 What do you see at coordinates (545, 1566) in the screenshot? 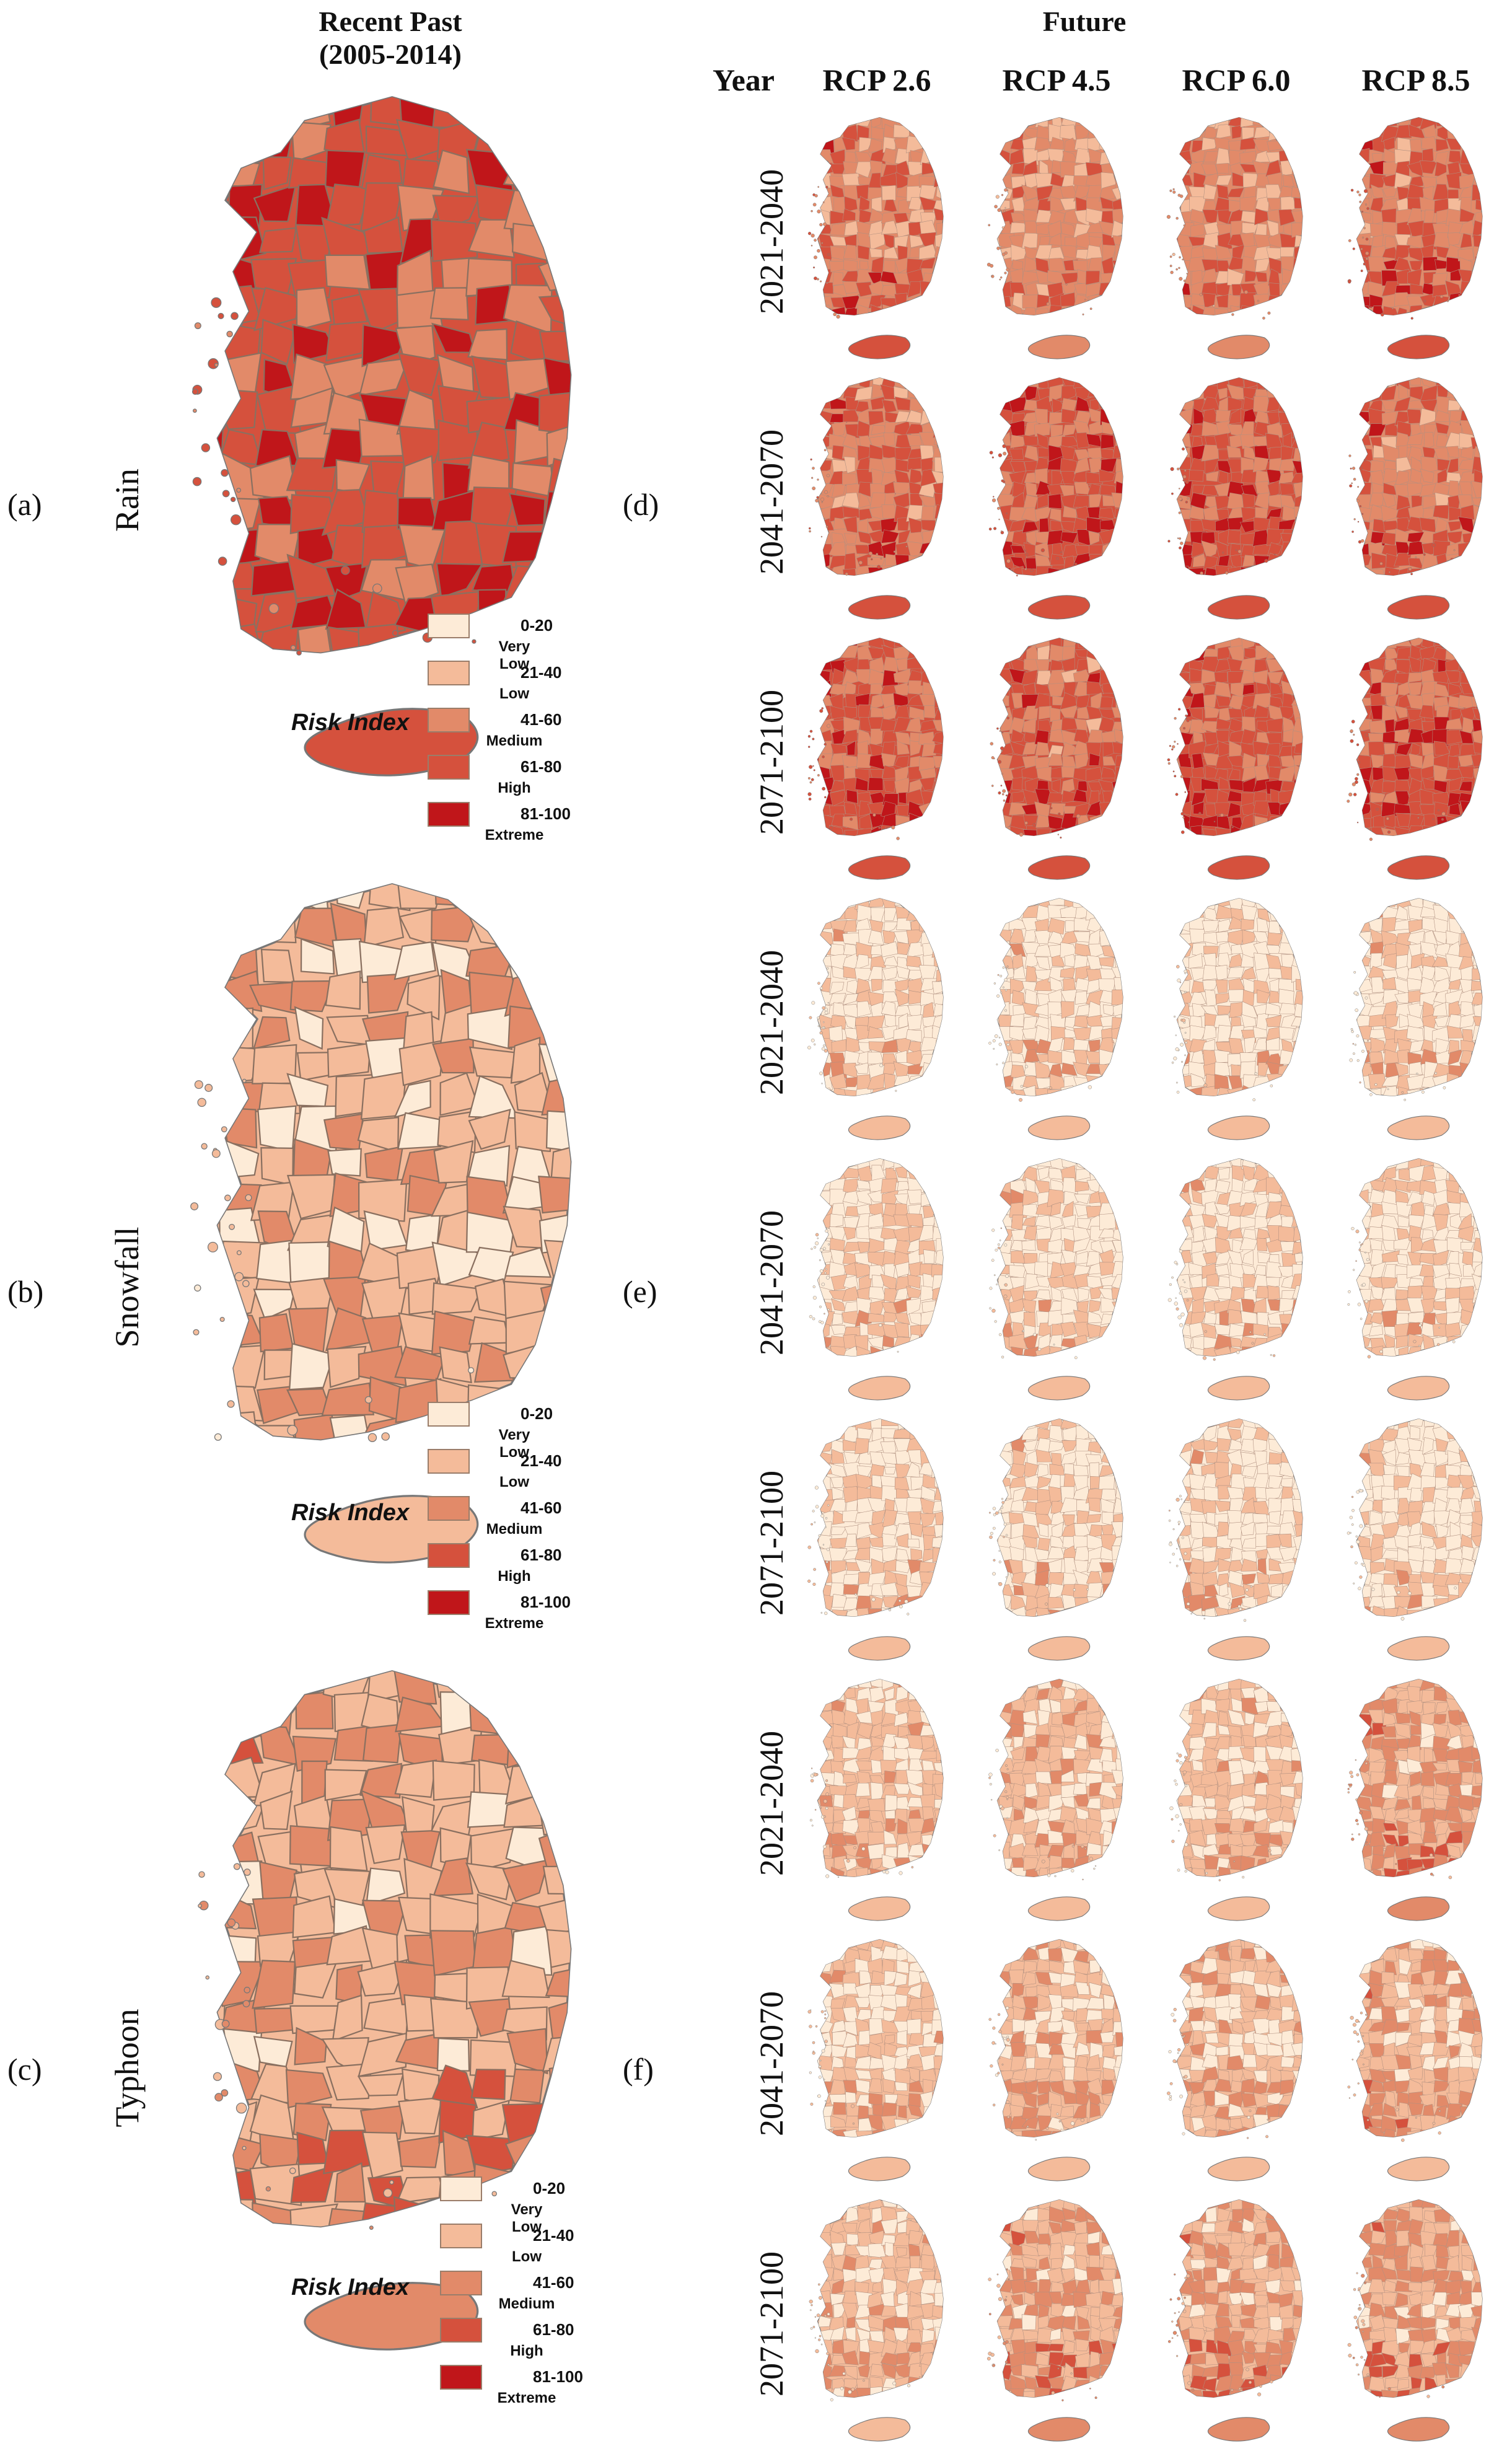
I see `legend-item: 61-80 High` at bounding box center [545, 1566].